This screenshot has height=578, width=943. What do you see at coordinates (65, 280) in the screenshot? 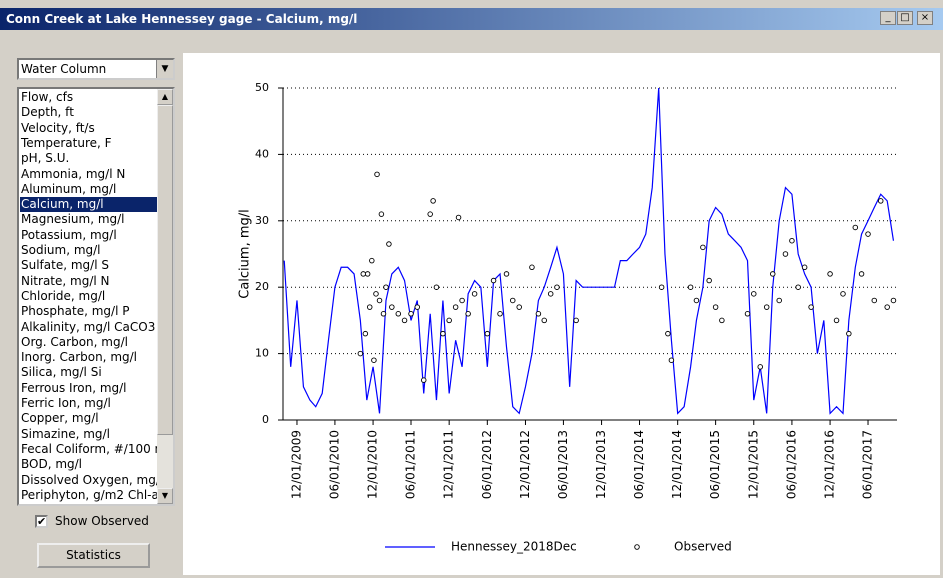
I see `list-item: Nitrate, mg/l N` at bounding box center [65, 280].